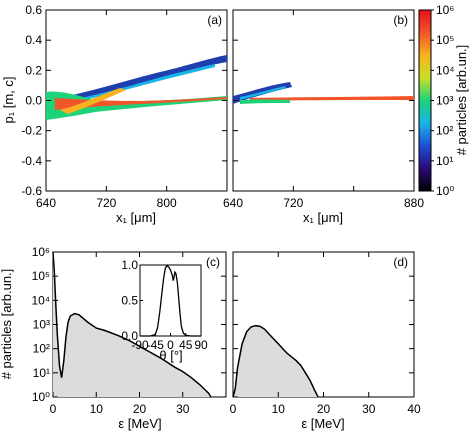 This screenshot has height=433, width=476. I want to click on colorbar-label: # particles [arb.un.], so click(461, 100).